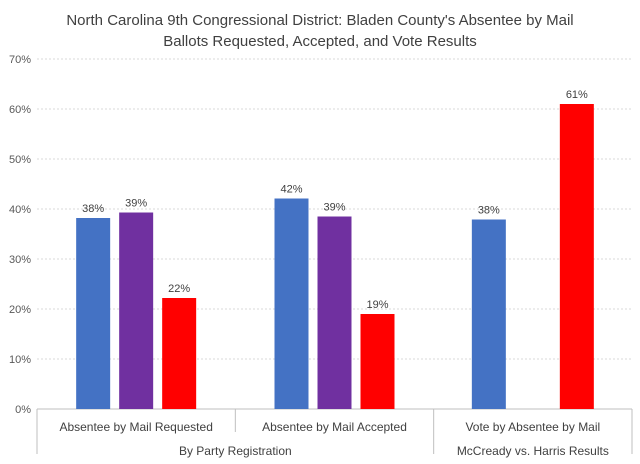 This screenshot has height=464, width=640. I want to click on category-label: Vote by Absentee by Mail, so click(532, 427).